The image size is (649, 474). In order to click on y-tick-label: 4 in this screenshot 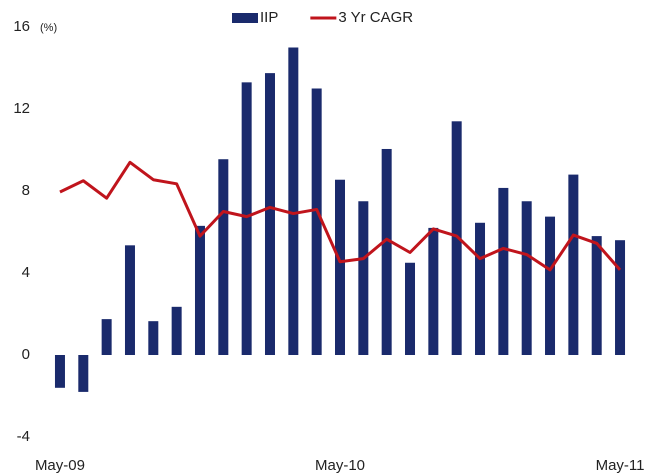, I will do `click(26, 272)`.